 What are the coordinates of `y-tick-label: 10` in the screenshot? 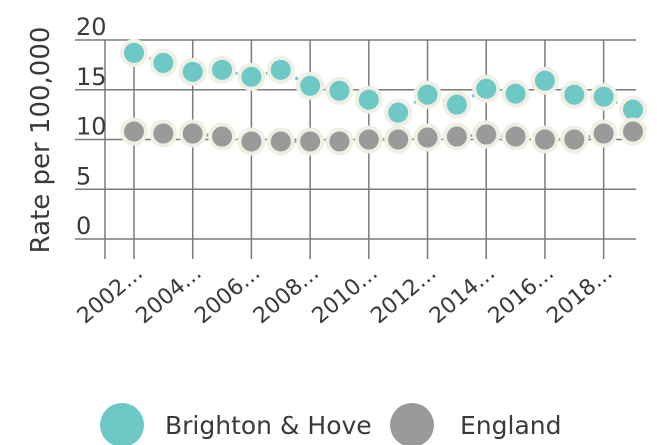 It's located at (91, 127).